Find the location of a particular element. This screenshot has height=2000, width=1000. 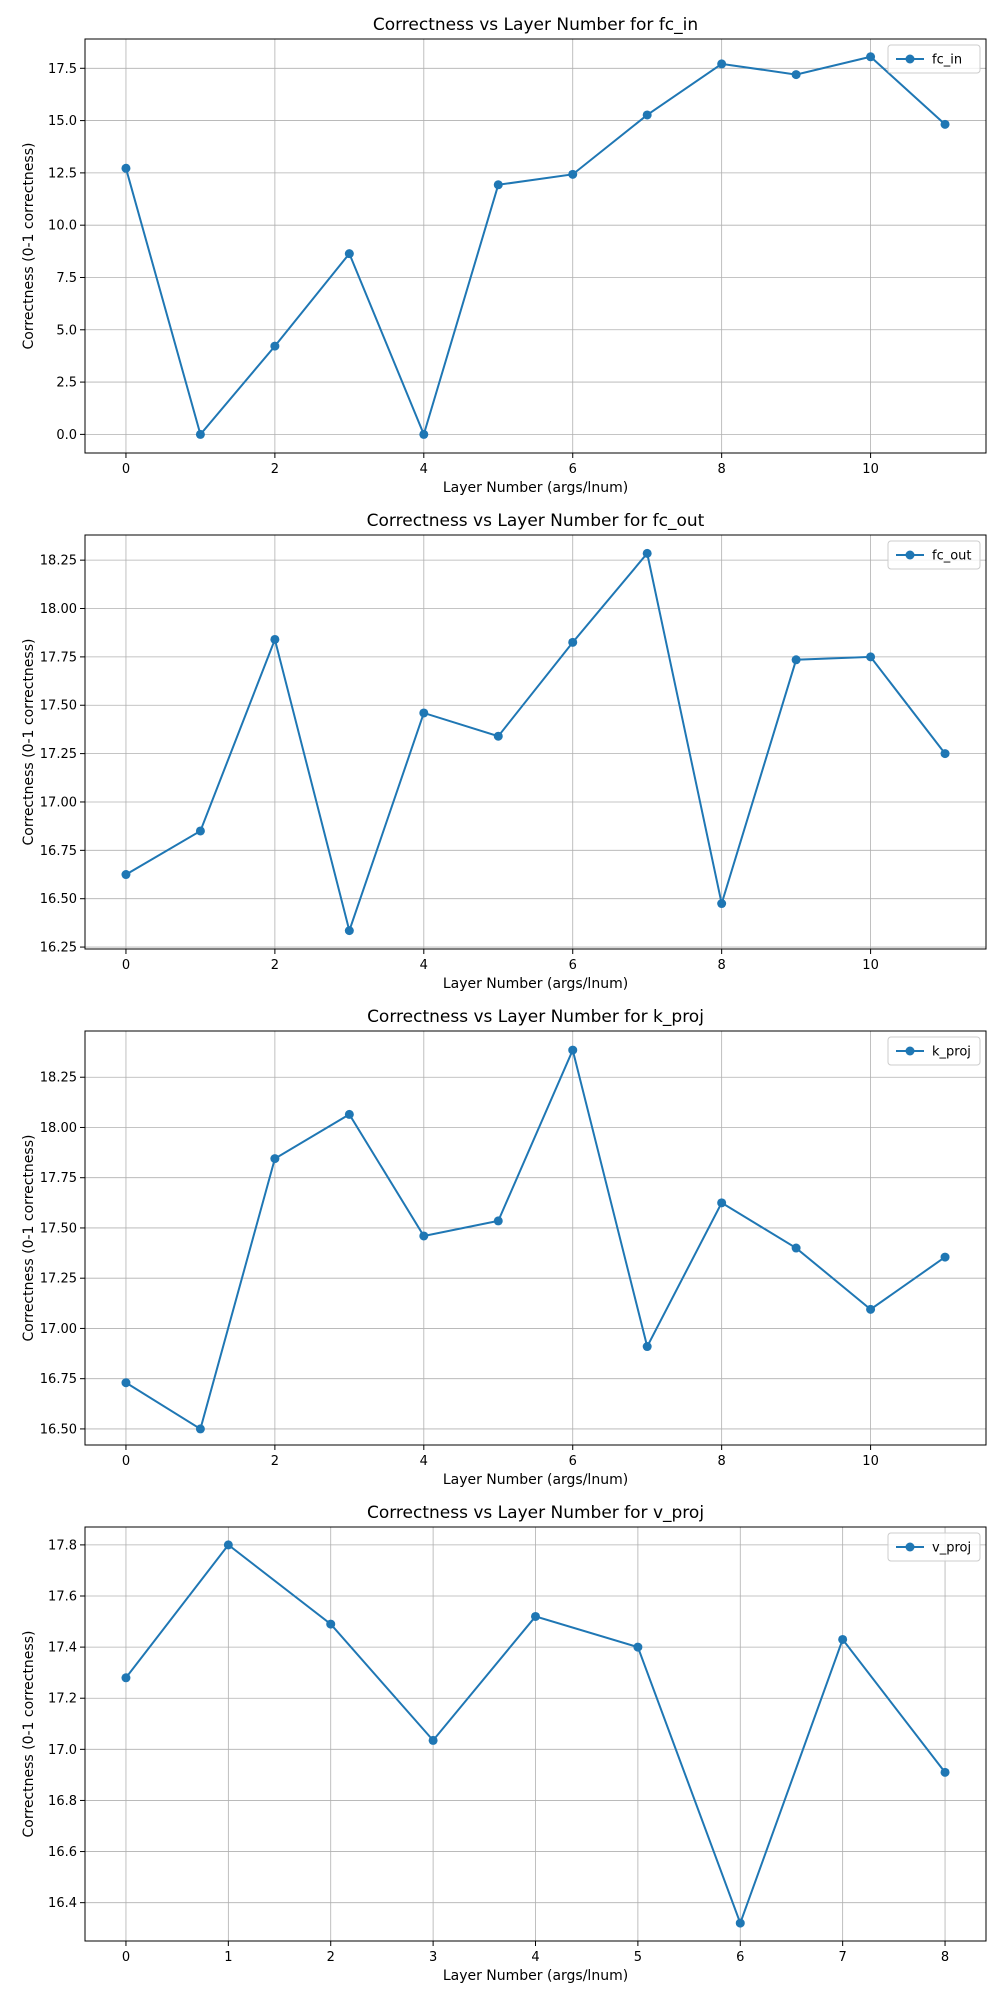

y-tick-label: 17.6 is located at coordinates (62, 1597).